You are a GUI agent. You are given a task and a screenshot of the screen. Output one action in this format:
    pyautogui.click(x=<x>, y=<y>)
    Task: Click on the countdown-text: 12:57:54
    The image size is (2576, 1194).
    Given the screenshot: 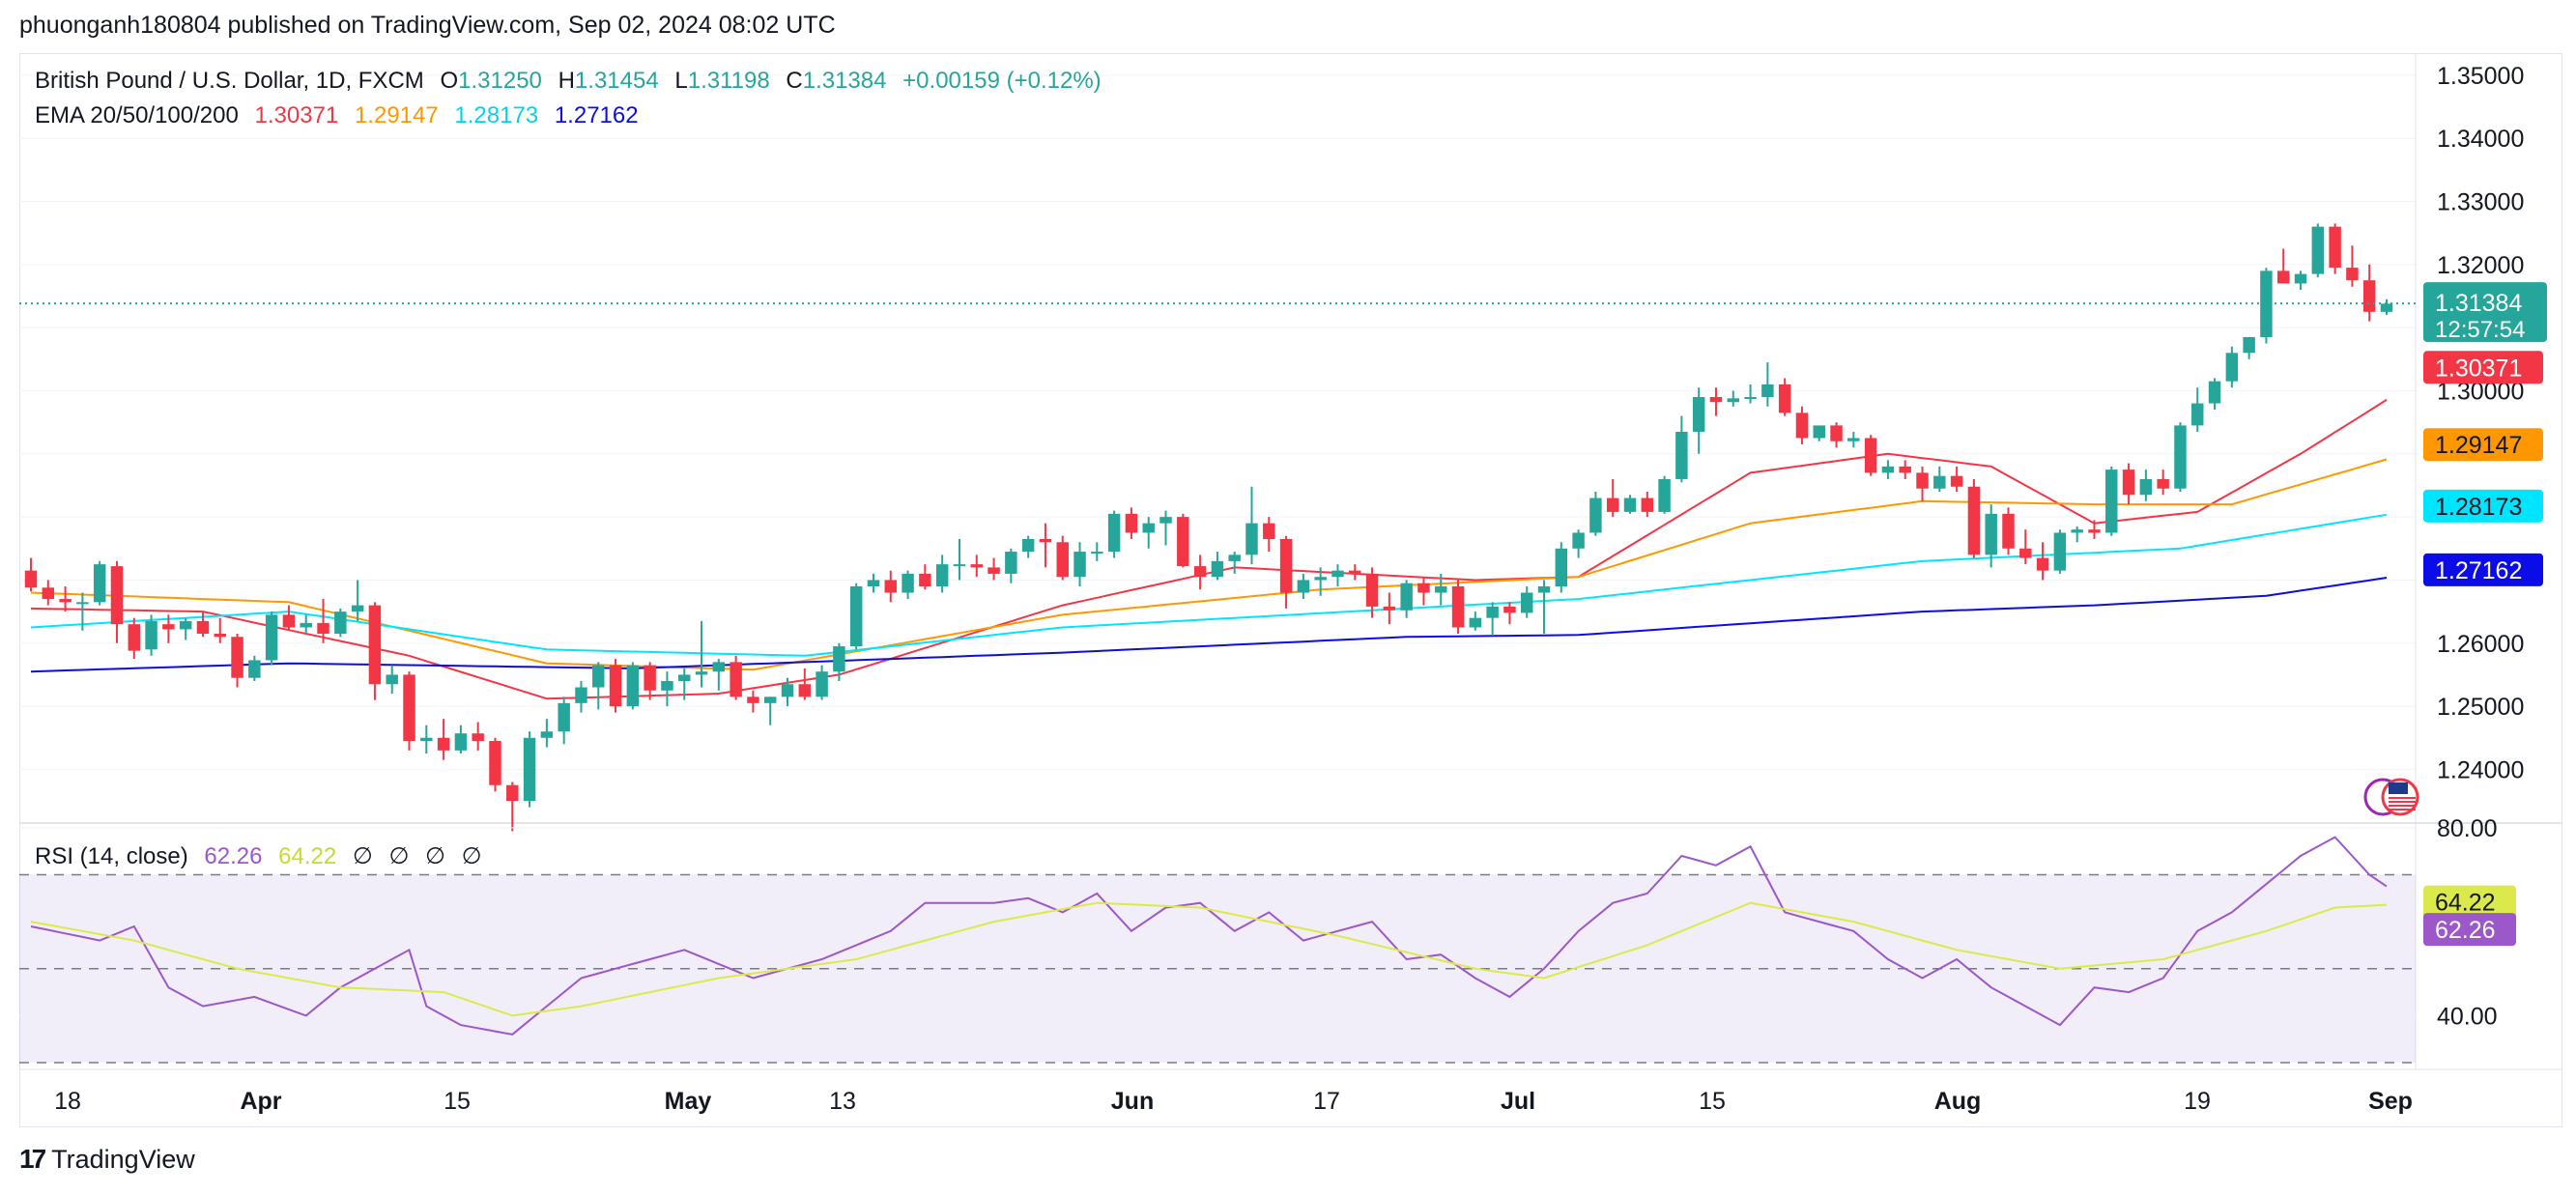 What is the action you would take?
    pyautogui.click(x=2480, y=330)
    